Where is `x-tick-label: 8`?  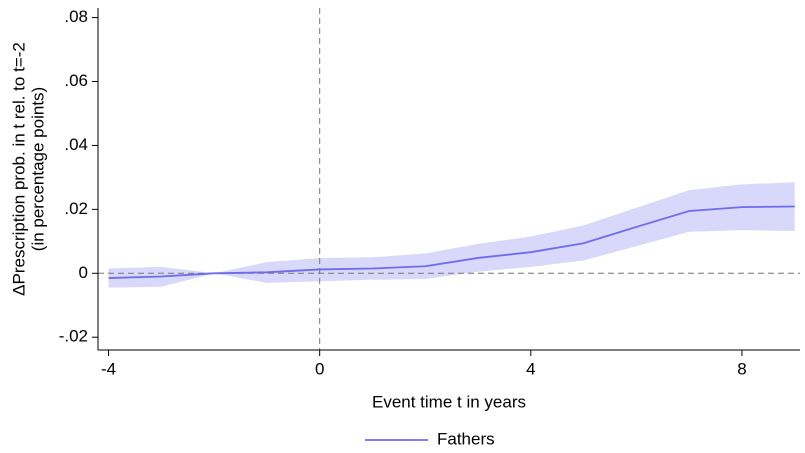 x-tick-label: 8 is located at coordinates (741, 368).